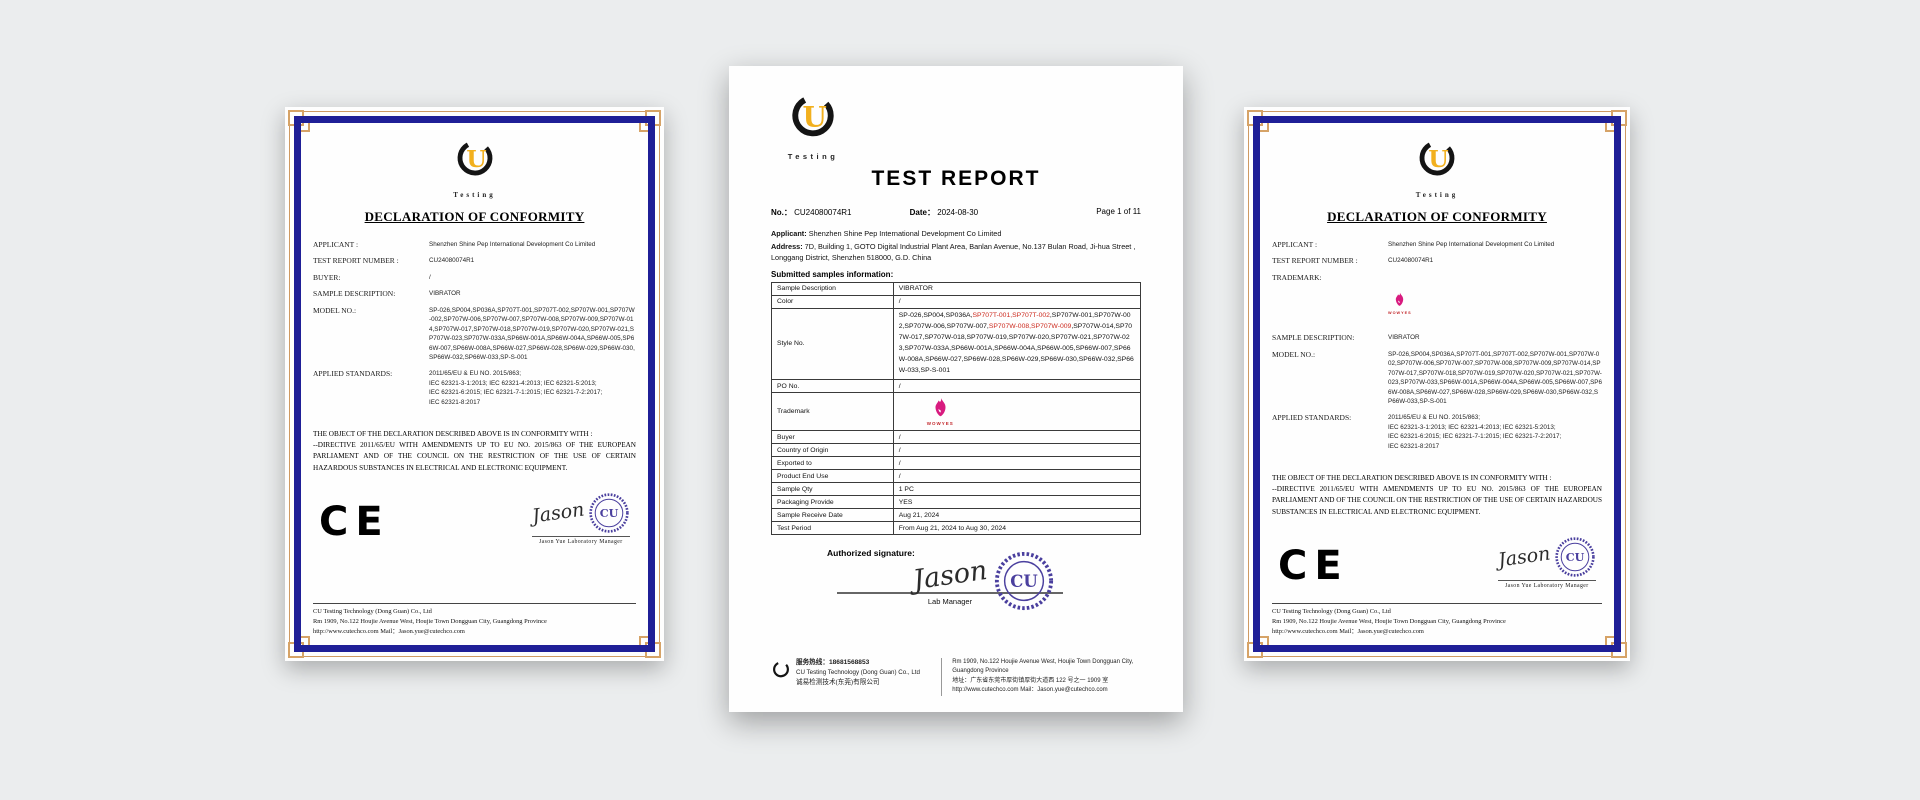 The image size is (1920, 800). What do you see at coordinates (956, 288) in the screenshot?
I see `table-row: Sample Description VIBRATOR` at bounding box center [956, 288].